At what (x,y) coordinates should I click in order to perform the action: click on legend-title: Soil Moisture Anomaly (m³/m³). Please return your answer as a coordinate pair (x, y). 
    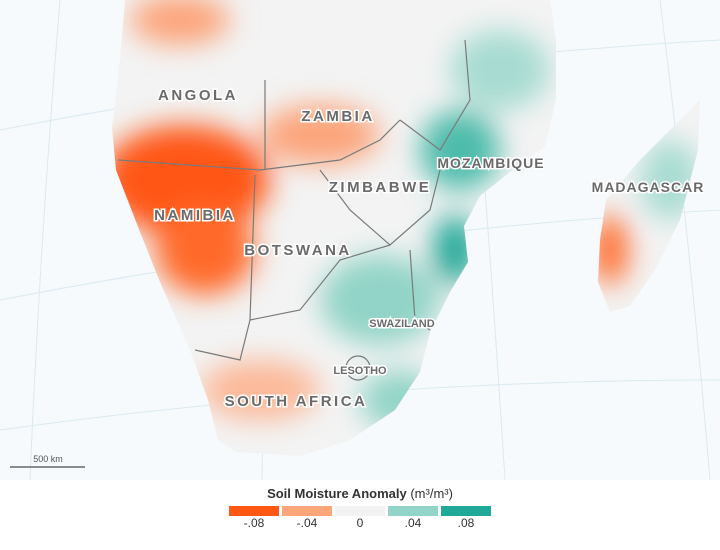
    Looking at the image, I should click on (360, 493).